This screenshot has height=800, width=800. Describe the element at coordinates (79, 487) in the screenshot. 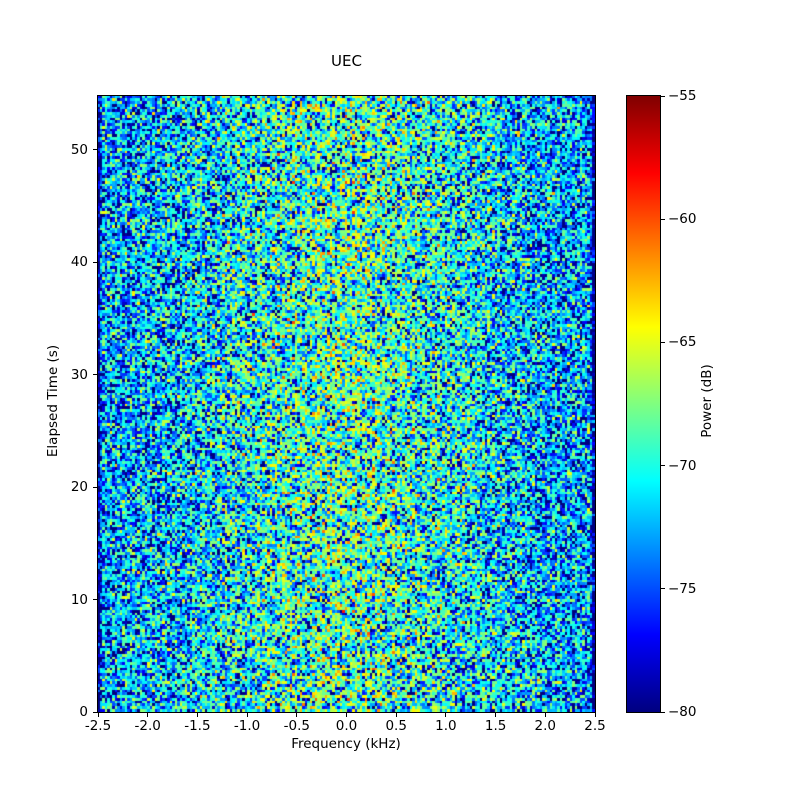

I see `y-tick-label: 20` at that location.